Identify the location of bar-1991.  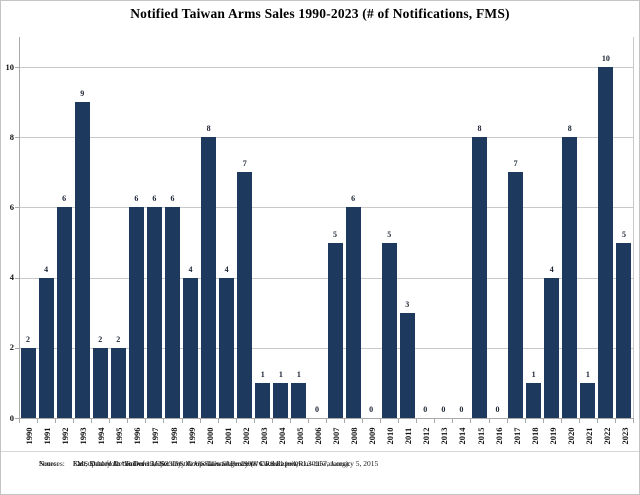
(46, 347).